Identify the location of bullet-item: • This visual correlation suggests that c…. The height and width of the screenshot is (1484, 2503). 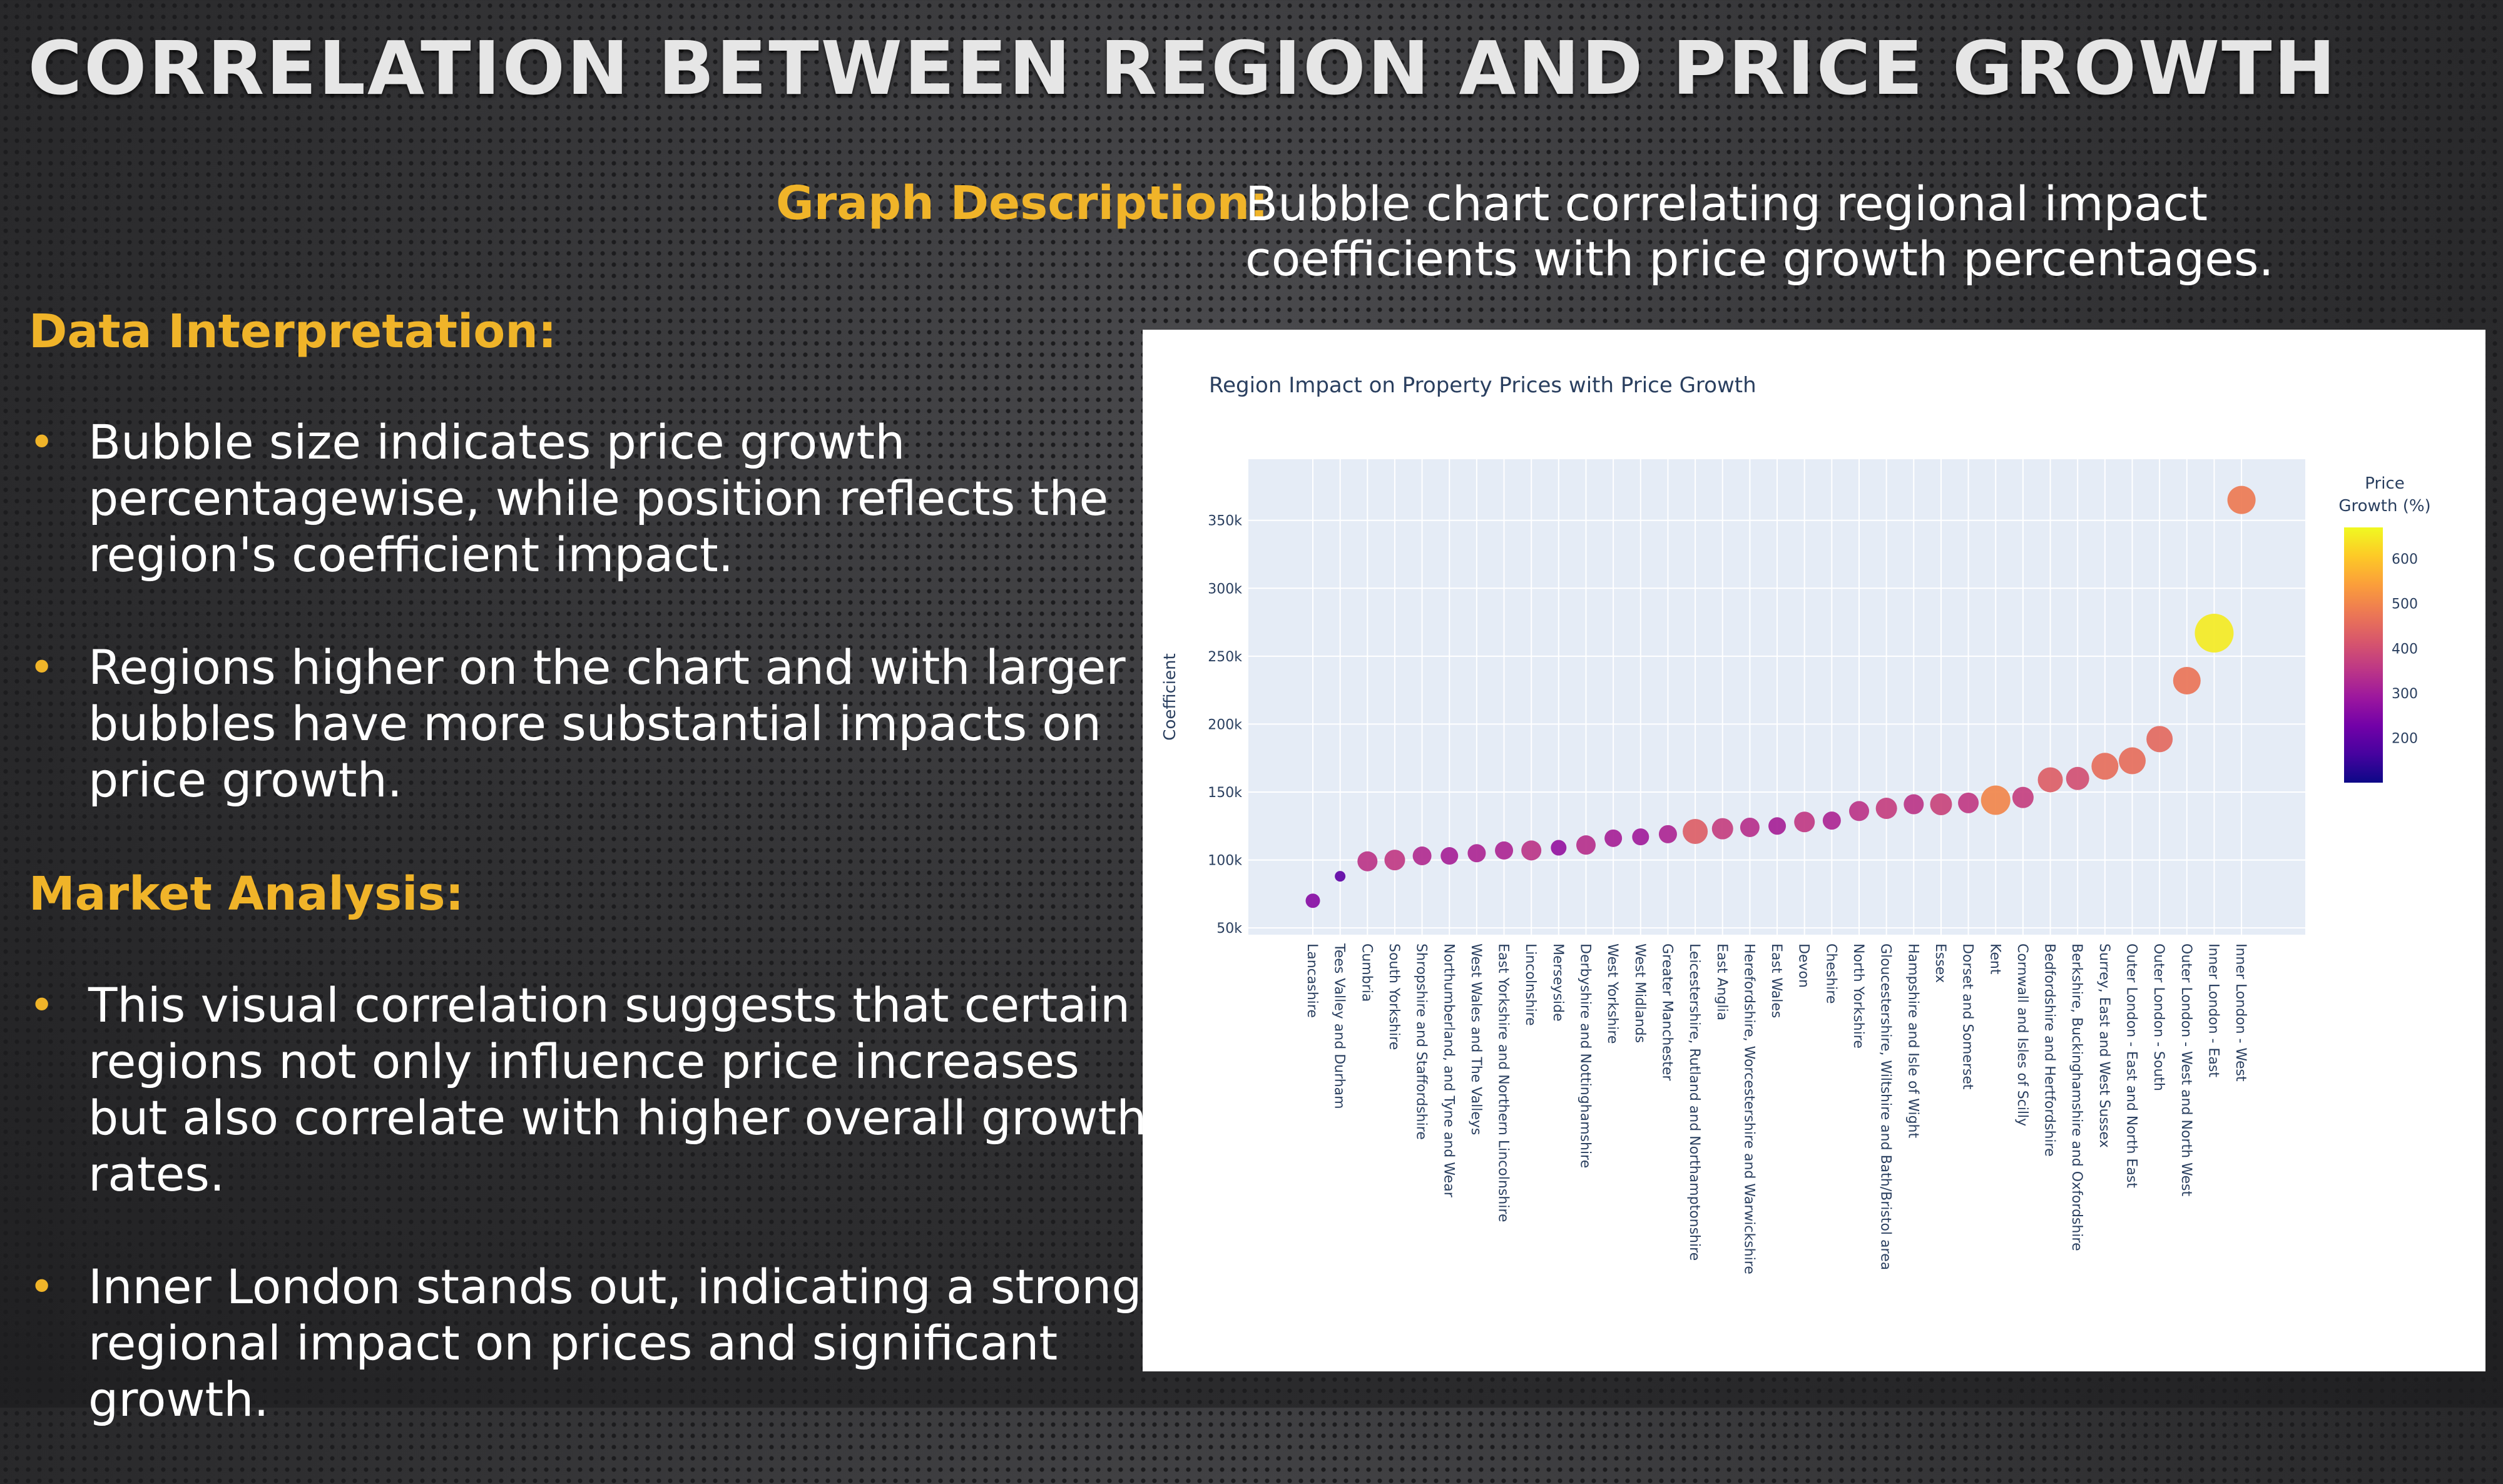
(589, 1089).